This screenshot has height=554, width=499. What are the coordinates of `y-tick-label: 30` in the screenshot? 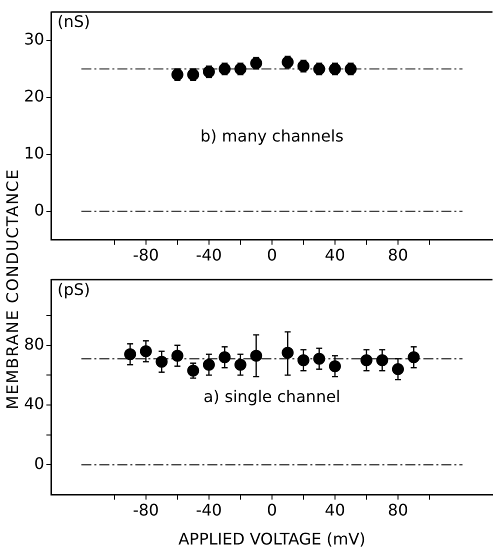 It's located at (34, 39).